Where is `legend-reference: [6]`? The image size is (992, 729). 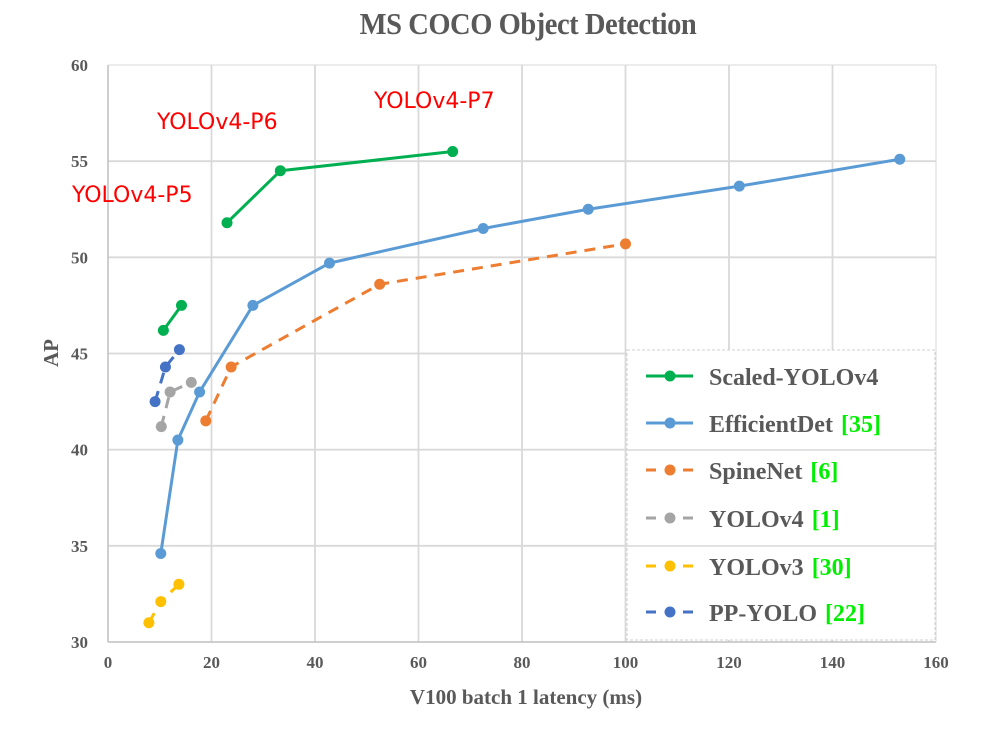 legend-reference: [6] is located at coordinates (824, 472).